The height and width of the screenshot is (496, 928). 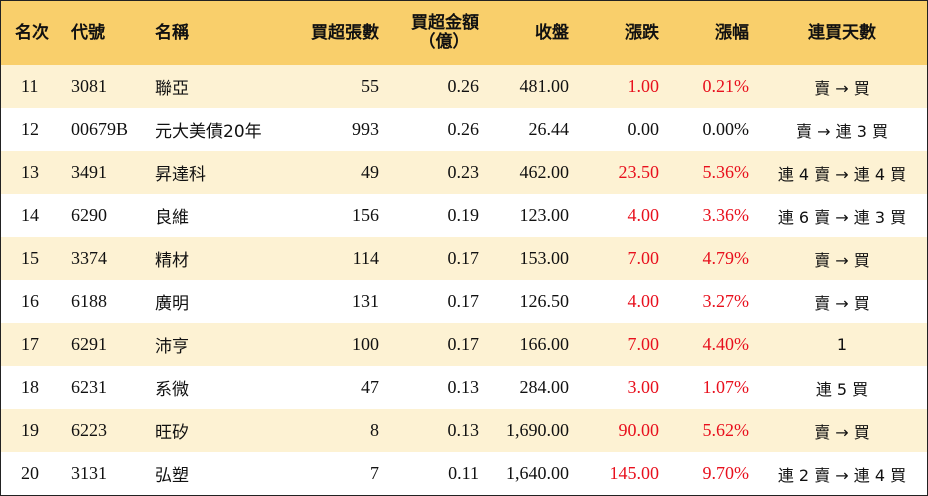 I want to click on table-row: 17 6291 沛亨 100 0.17 166.00 7.00 4.40% 1, so click(x=464, y=344).